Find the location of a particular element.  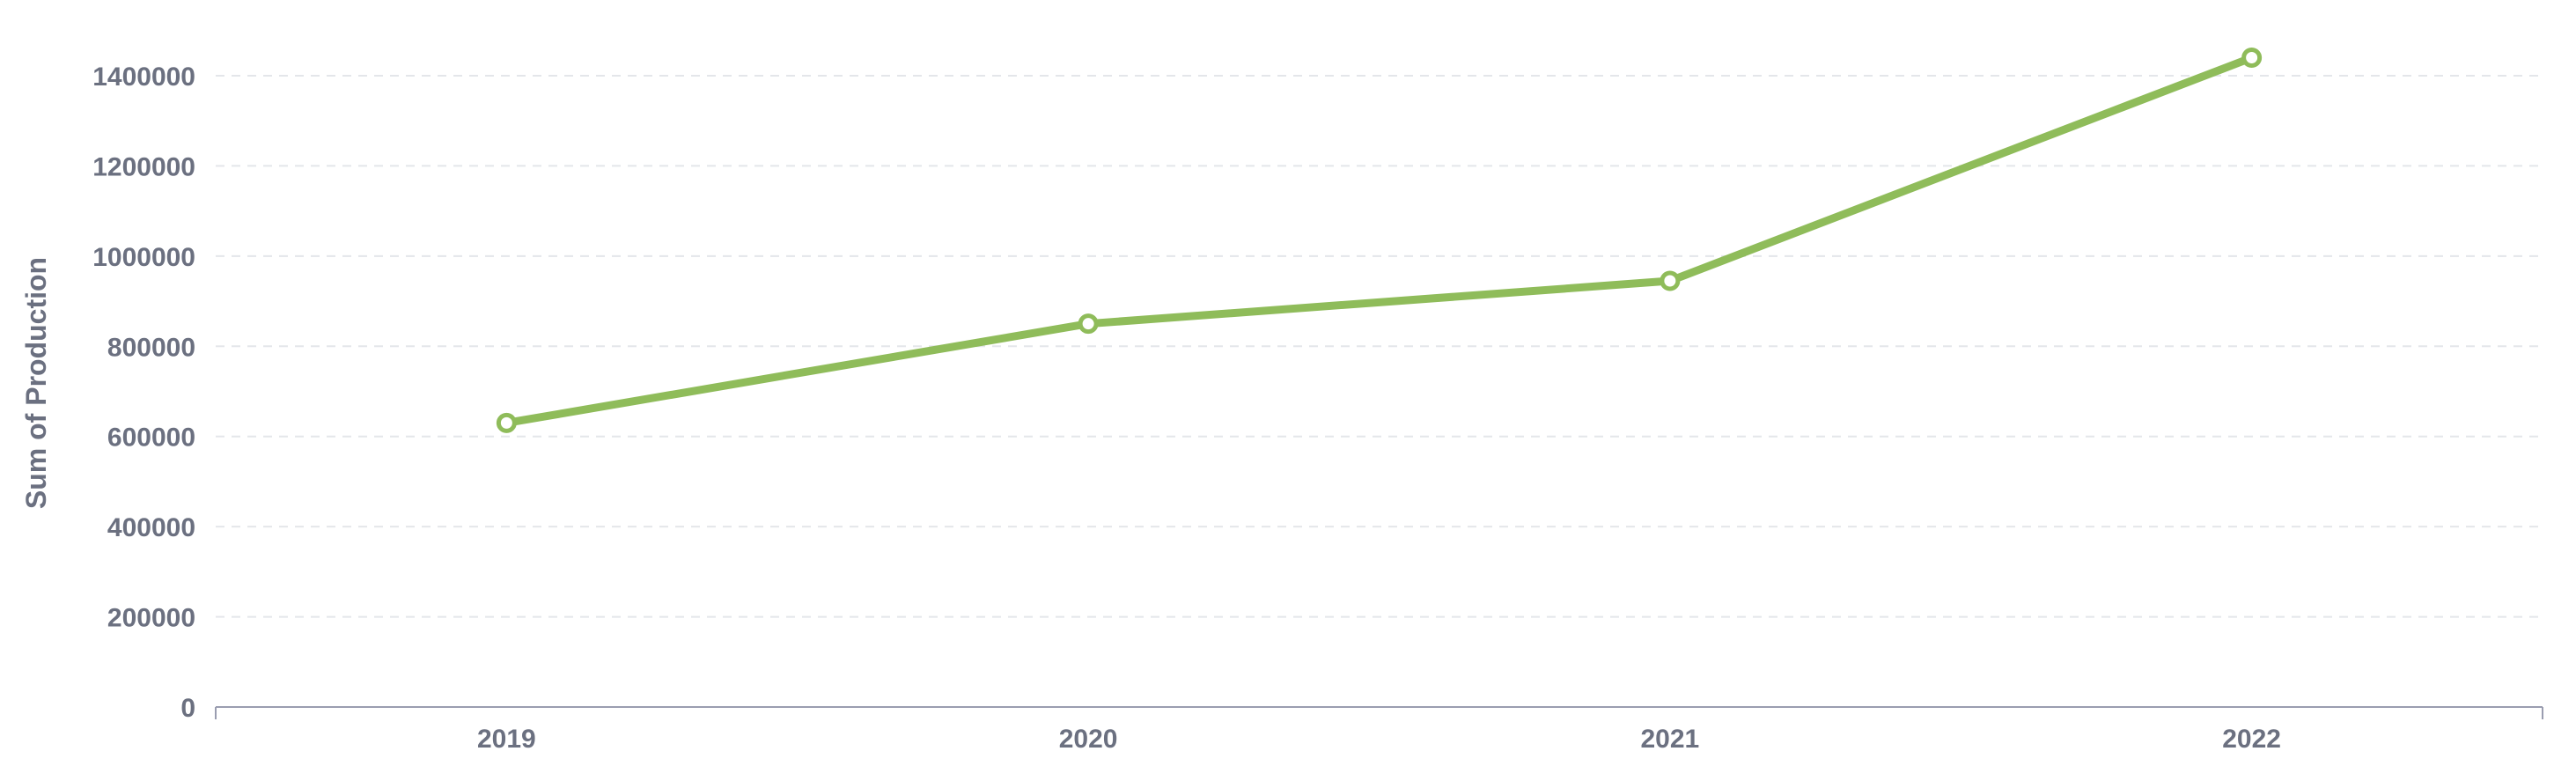

x-axis-tick-labels: 2019 2020 2021 2022 is located at coordinates (1379, 739).